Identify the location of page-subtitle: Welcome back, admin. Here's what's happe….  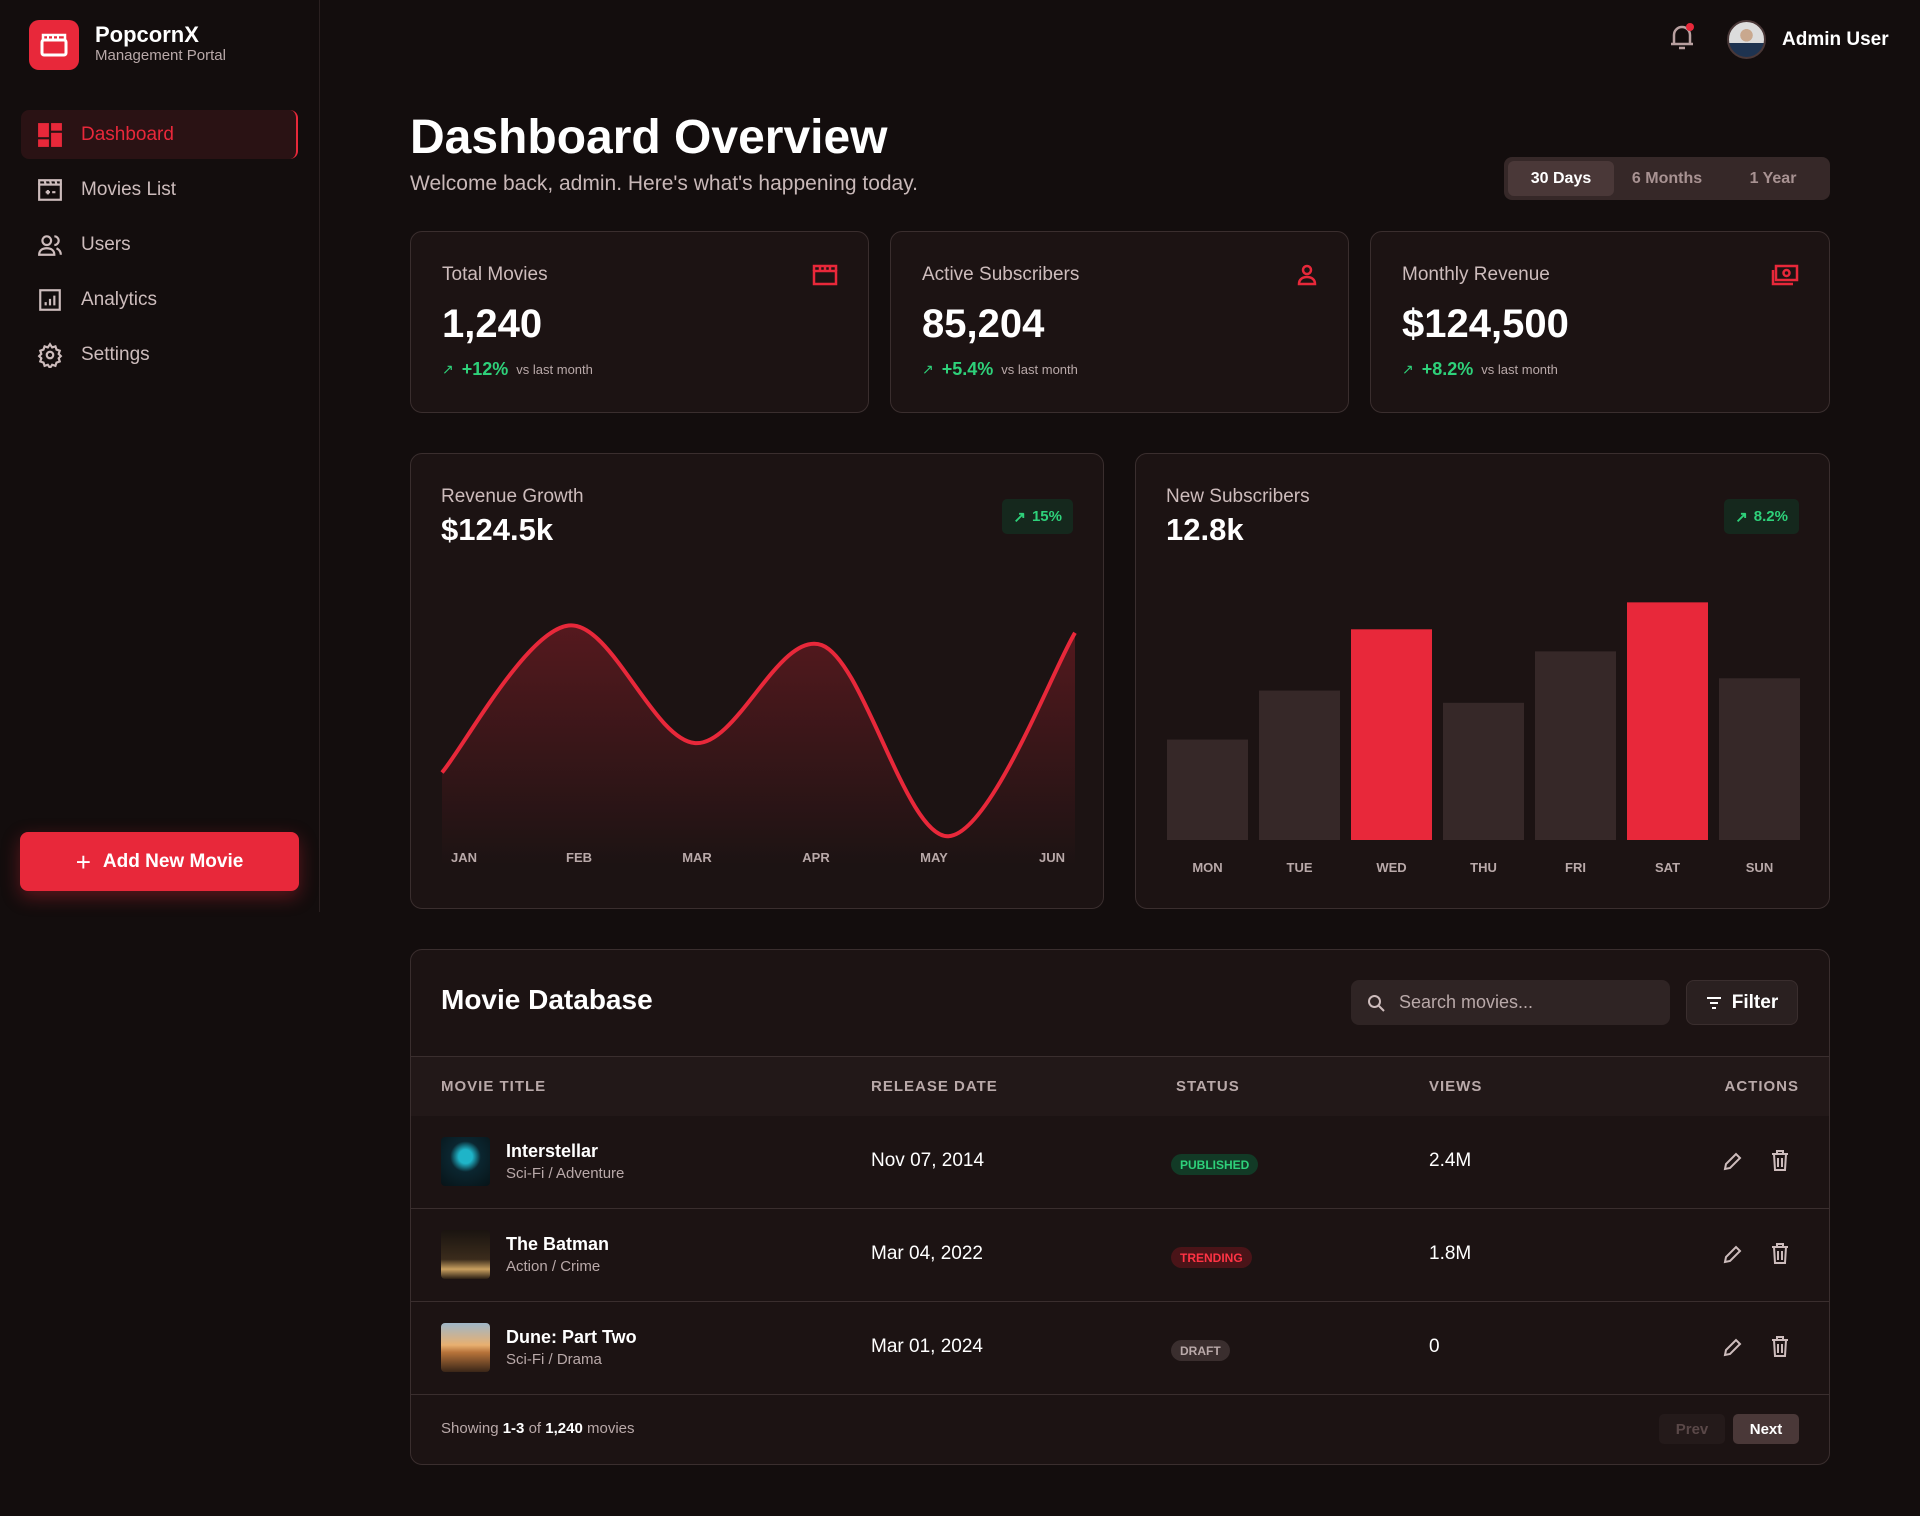
(664, 183).